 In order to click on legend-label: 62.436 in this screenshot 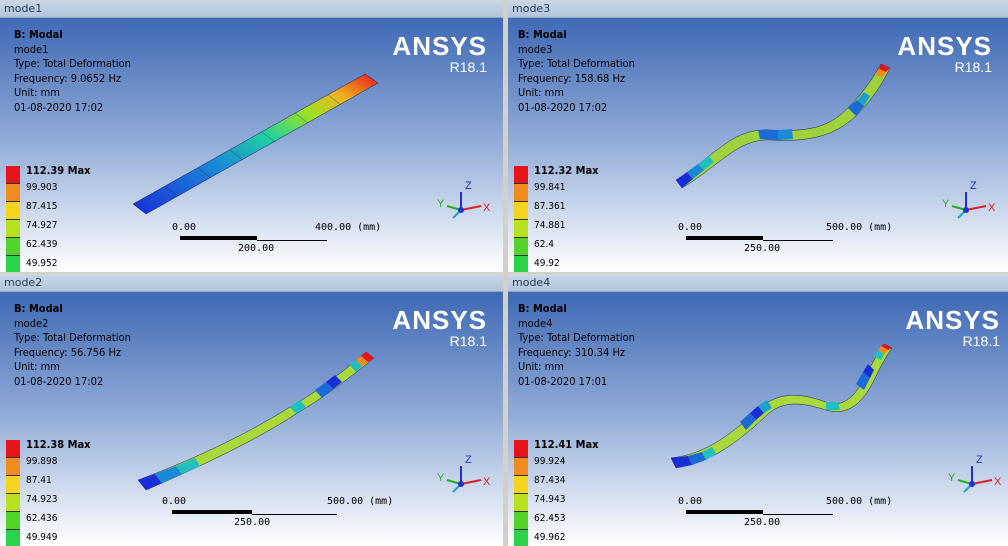, I will do `click(42, 518)`.